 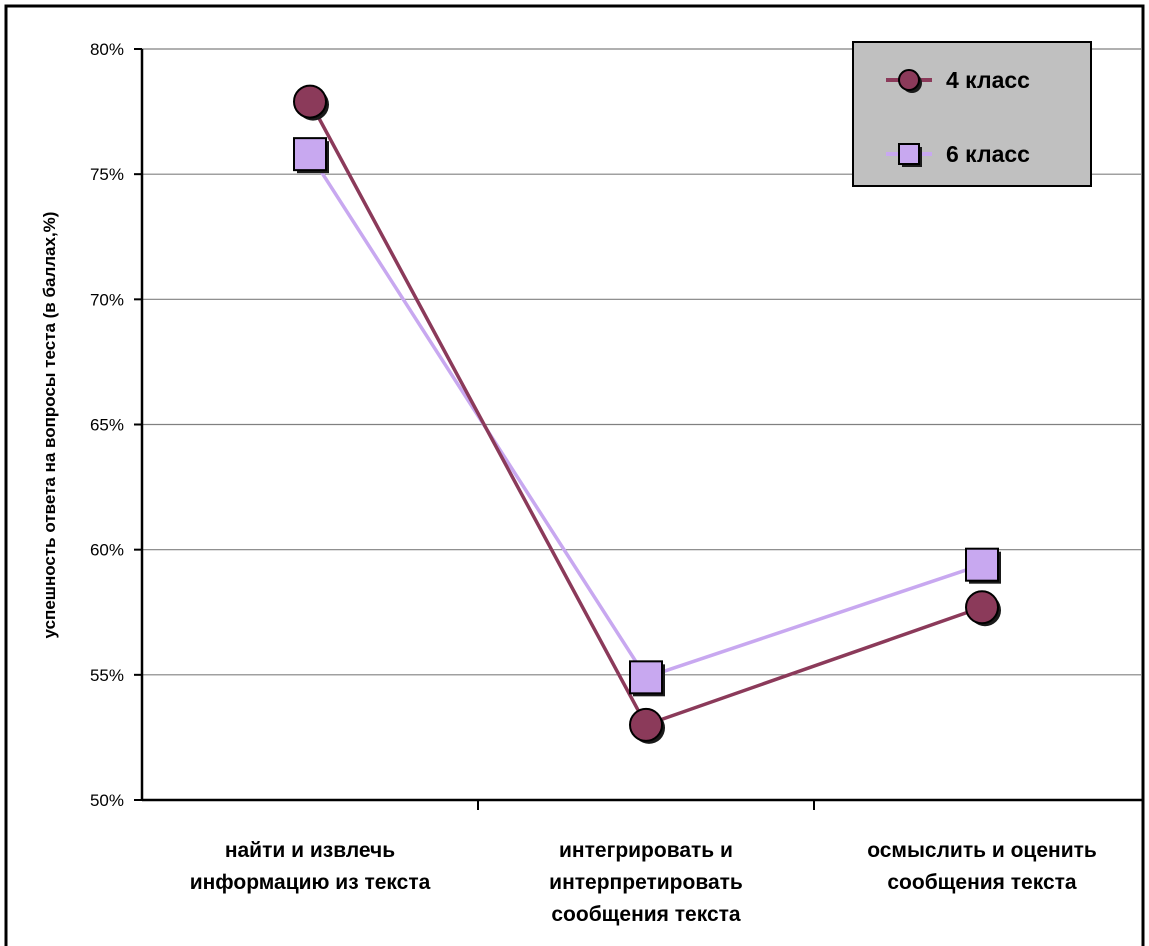 What do you see at coordinates (982, 850) in the screenshot?
I see `category-label-line: осмыслить и оценить` at bounding box center [982, 850].